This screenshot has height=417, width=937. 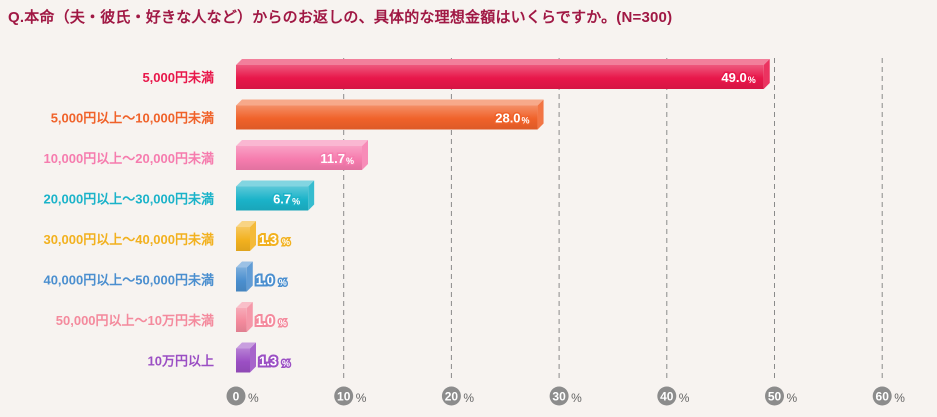 What do you see at coordinates (283, 283) in the screenshot?
I see `value-unit-5: %` at bounding box center [283, 283].